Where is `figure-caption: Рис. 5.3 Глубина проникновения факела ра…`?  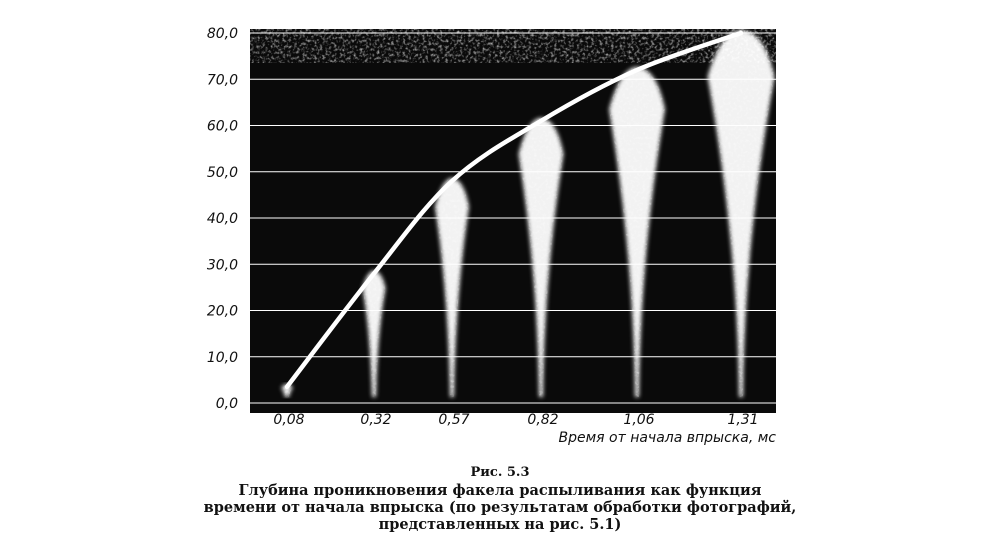
figure-caption: Рис. 5.3 Глубина проникновения факела ра… is located at coordinates (500, 498).